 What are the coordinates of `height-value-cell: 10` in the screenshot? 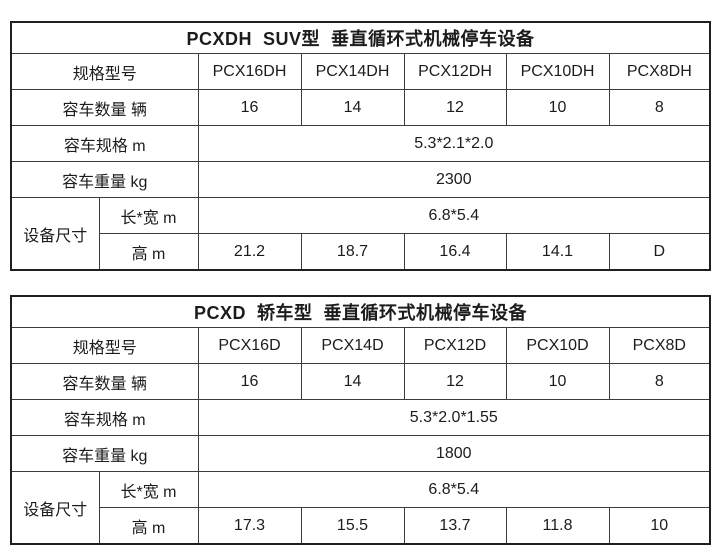 It's located at (659, 526).